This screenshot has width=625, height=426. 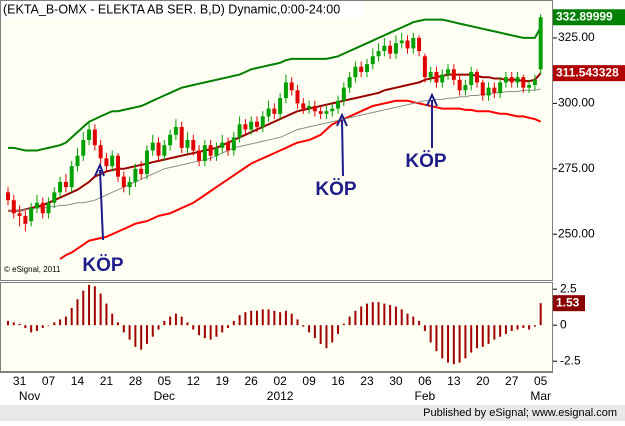 What do you see at coordinates (309, 381) in the screenshot?
I see `x-tick-label: 09` at bounding box center [309, 381].